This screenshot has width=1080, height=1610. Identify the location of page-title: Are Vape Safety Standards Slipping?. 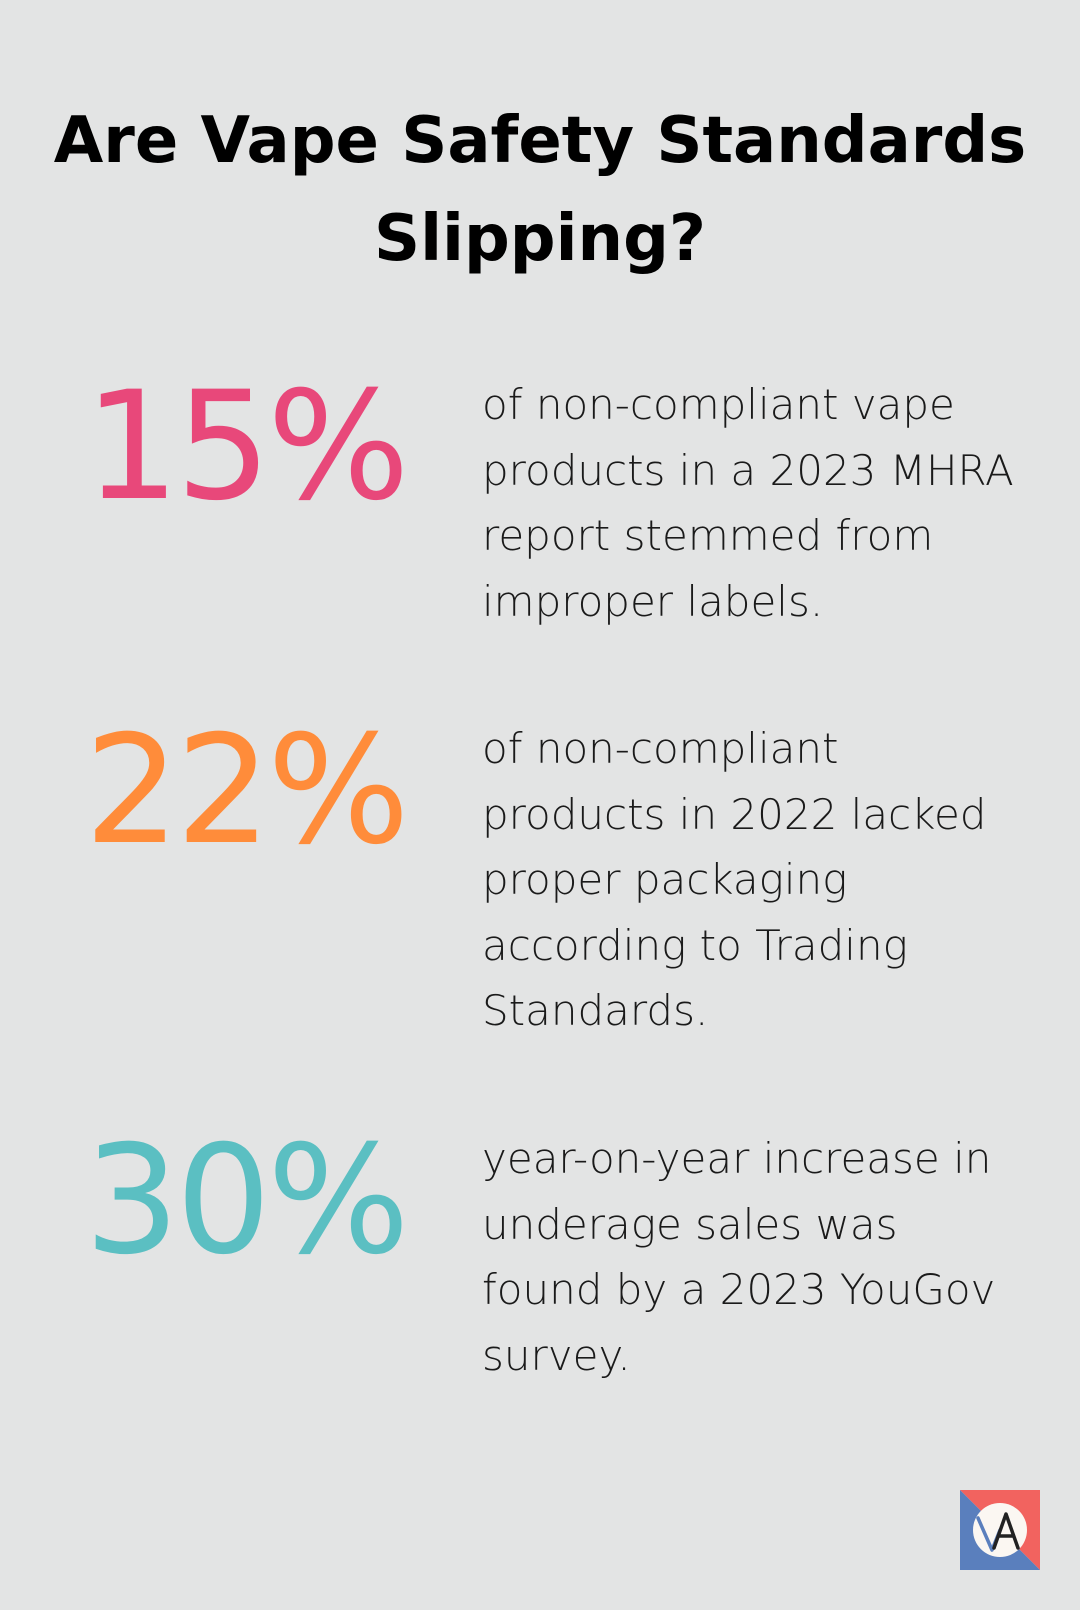
(540, 190).